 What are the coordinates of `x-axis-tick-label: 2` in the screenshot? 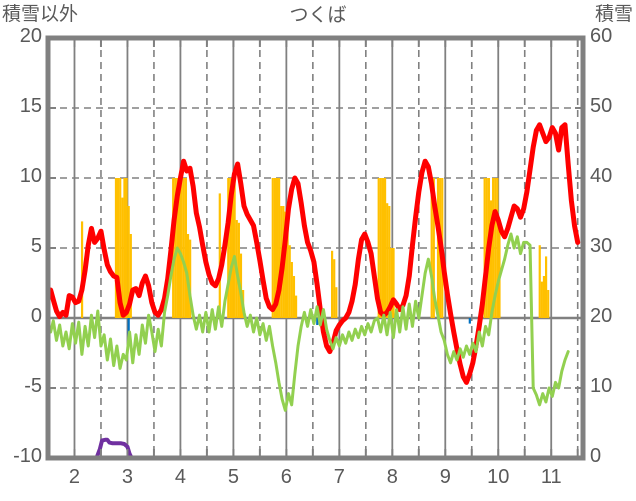 It's located at (74, 477).